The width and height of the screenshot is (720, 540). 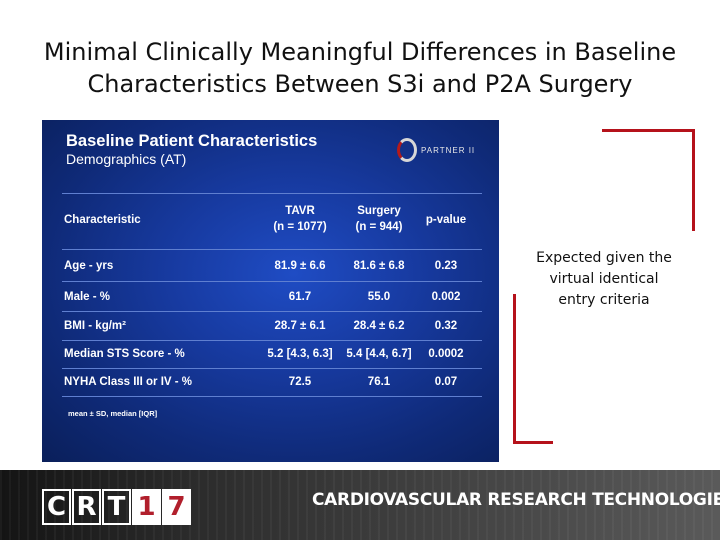 What do you see at coordinates (146, 507) in the screenshot?
I see `logo-digit: 1` at bounding box center [146, 507].